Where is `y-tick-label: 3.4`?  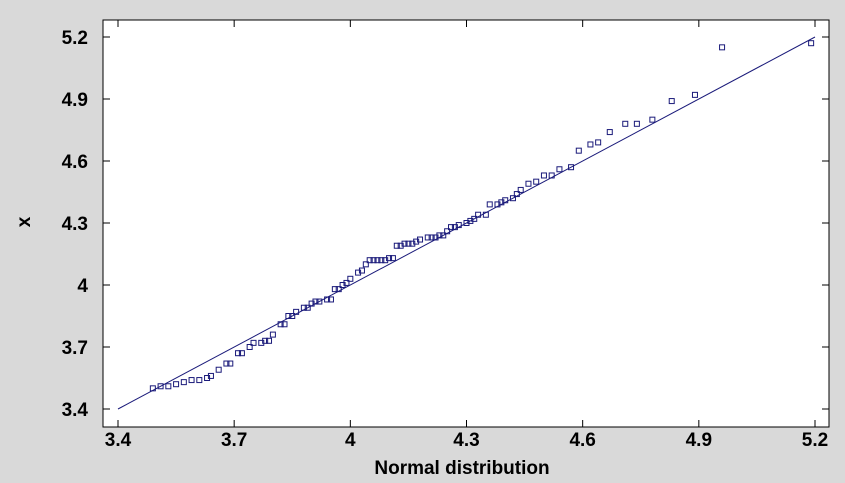 y-tick-label: 3.4 is located at coordinates (75, 410).